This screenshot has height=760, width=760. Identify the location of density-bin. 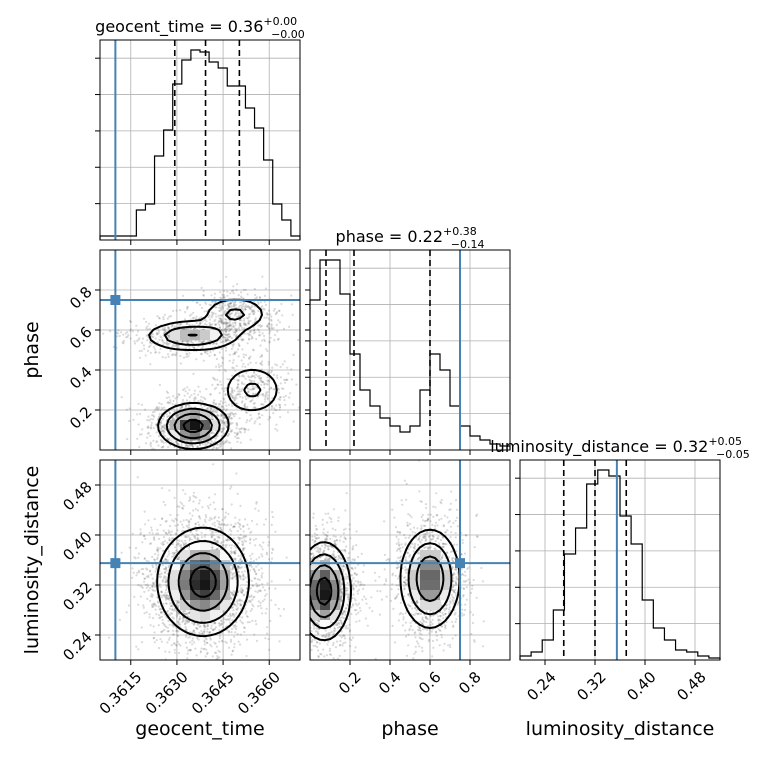
(205, 335).